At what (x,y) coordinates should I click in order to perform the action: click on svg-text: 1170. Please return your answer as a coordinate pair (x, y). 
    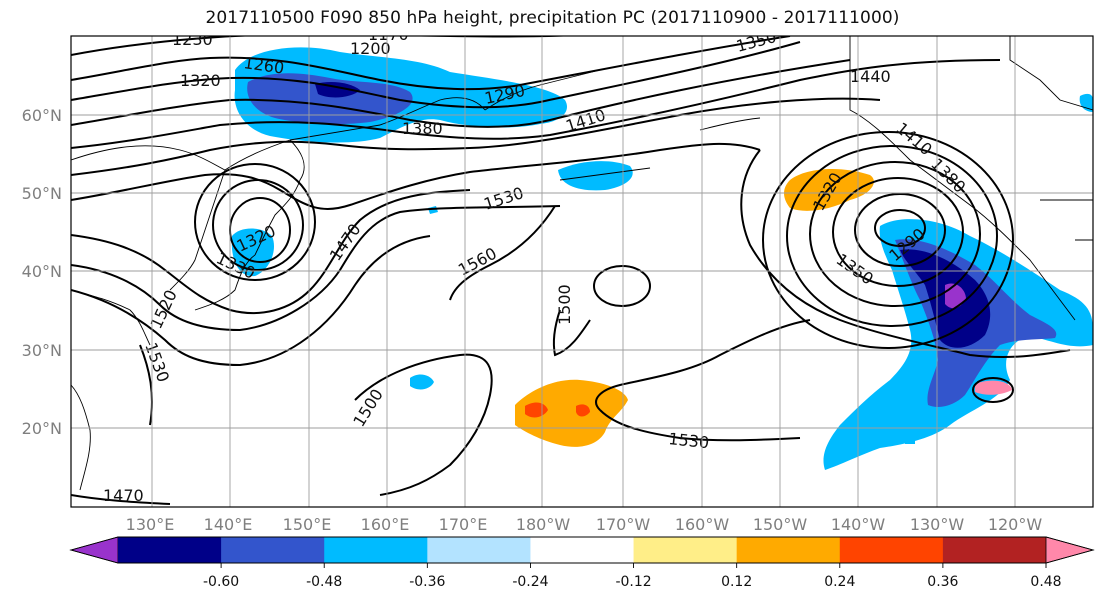
    Looking at the image, I should click on (388, 34).